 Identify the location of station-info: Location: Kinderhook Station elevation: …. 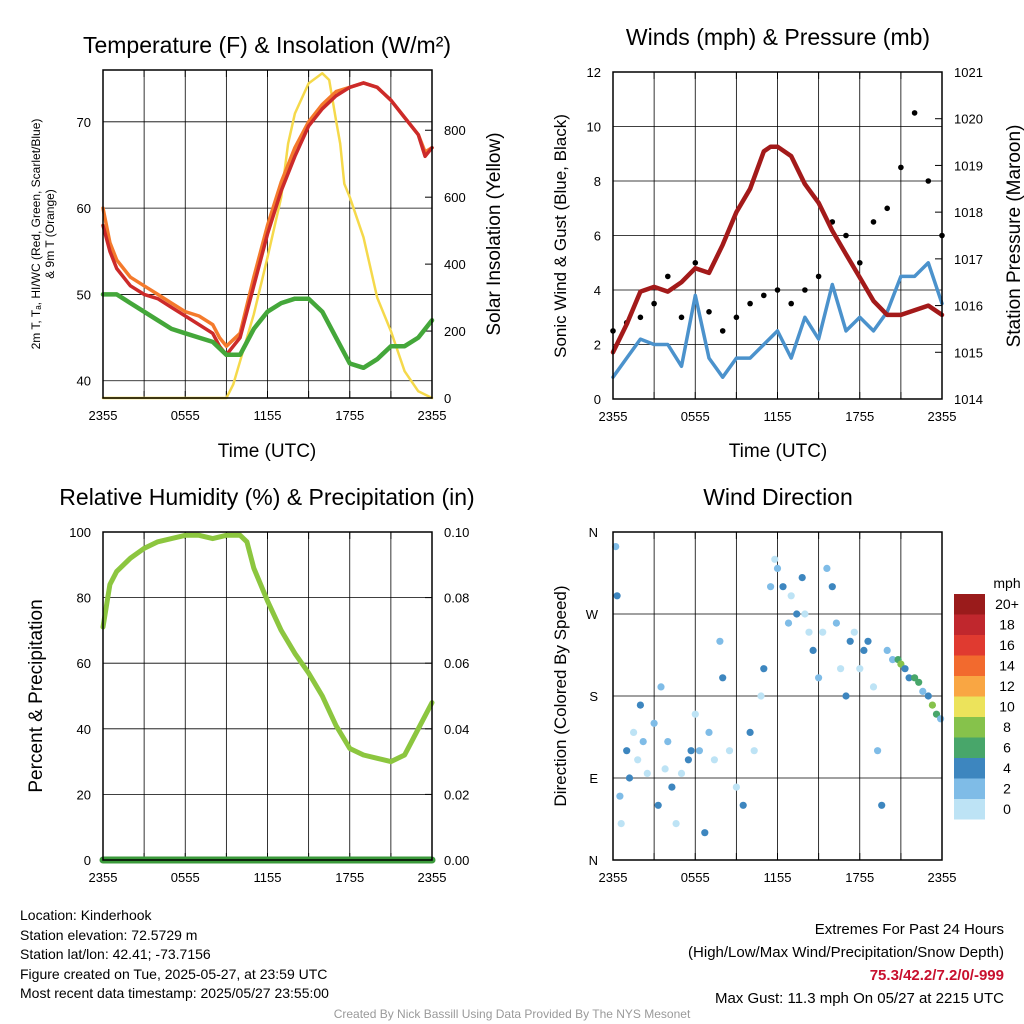
(174, 955).